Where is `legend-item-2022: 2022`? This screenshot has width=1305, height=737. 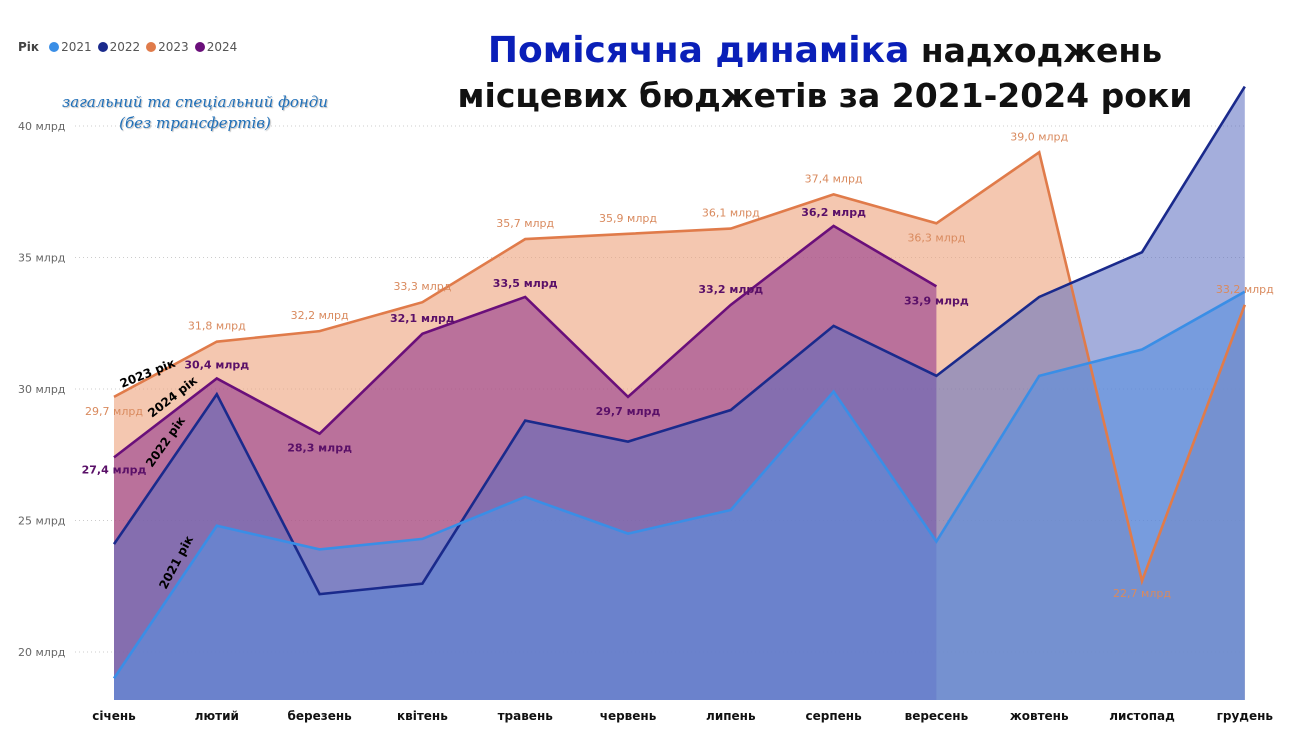 legend-item-2022: 2022 is located at coordinates (119, 47).